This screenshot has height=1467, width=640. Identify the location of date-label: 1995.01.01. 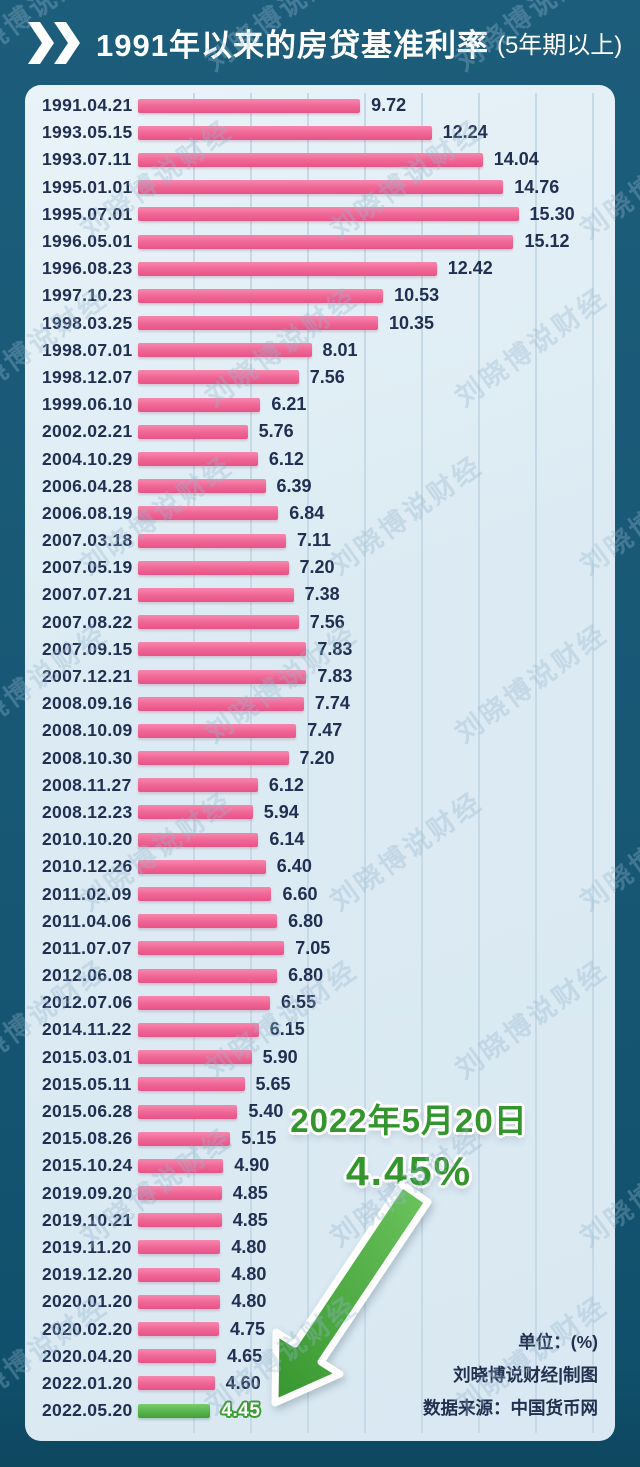
(87, 186).